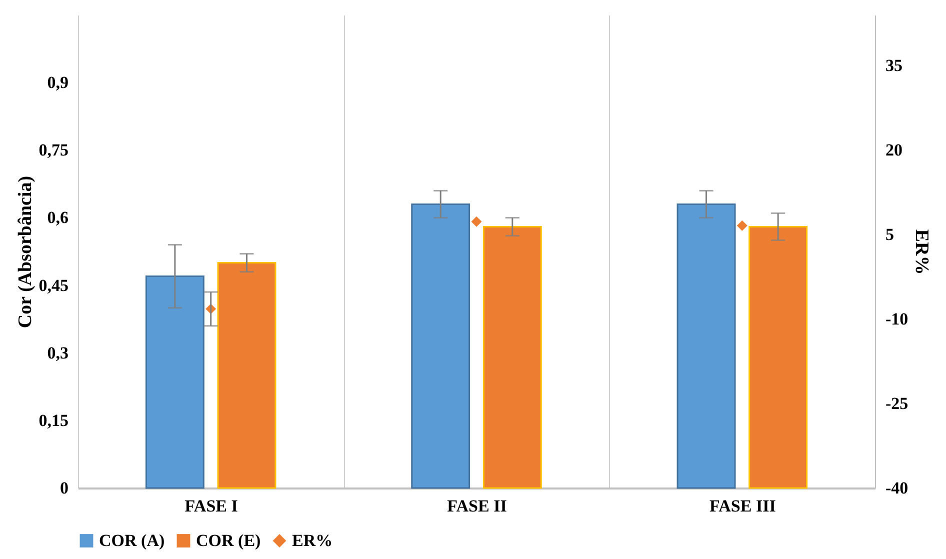  What do you see at coordinates (897, 404) in the screenshot?
I see `y2-tick-label: -25` at bounding box center [897, 404].